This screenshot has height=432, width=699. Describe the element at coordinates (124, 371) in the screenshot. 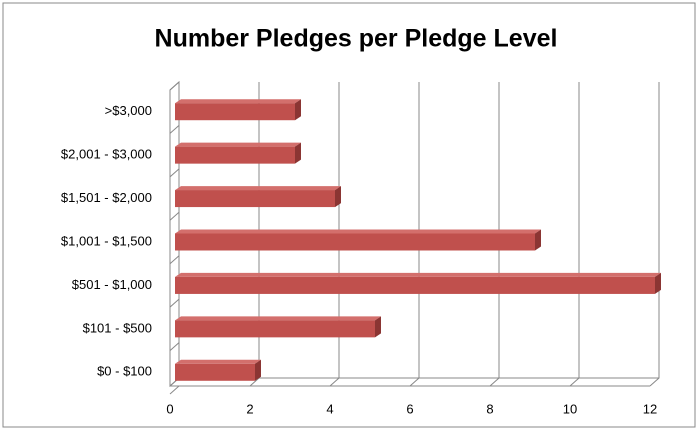

I see `y-tick-label: $0 - $100` at that location.